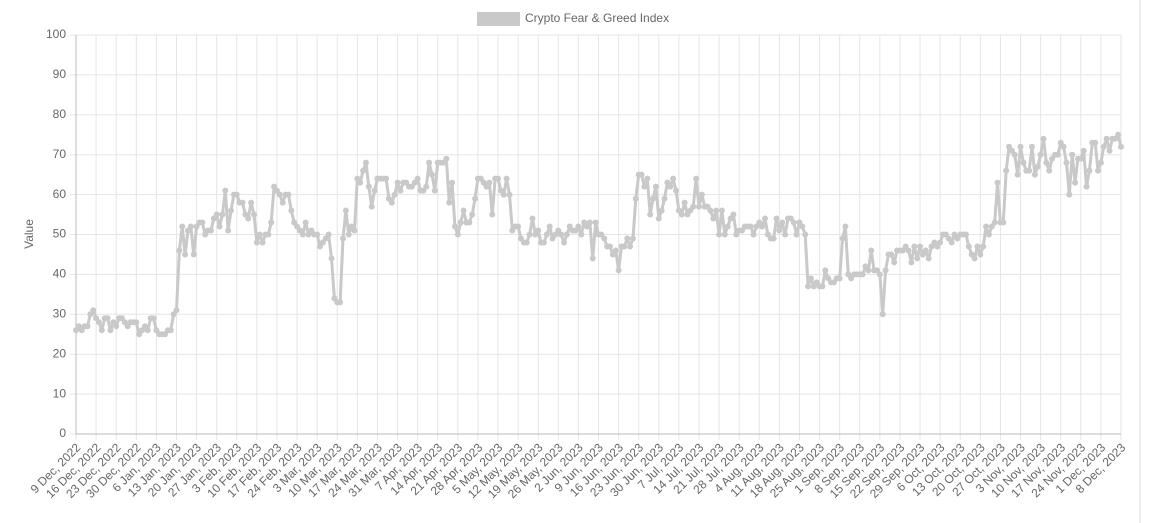  What do you see at coordinates (60, 393) in the screenshot?
I see `y-tick-label: 10` at bounding box center [60, 393].